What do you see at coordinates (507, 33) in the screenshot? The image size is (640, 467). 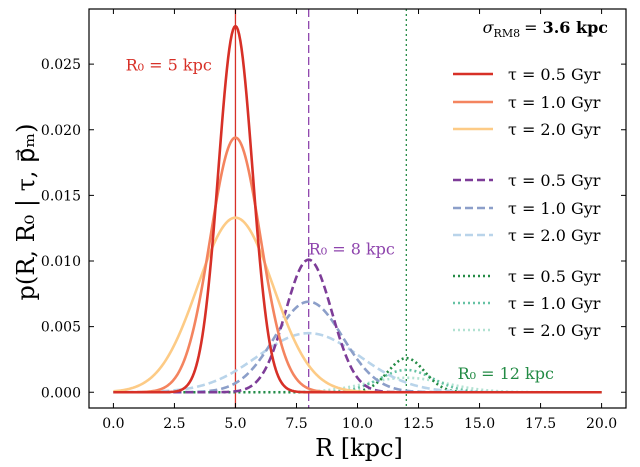 I see `sigma-subscript: RM8` at bounding box center [507, 33].